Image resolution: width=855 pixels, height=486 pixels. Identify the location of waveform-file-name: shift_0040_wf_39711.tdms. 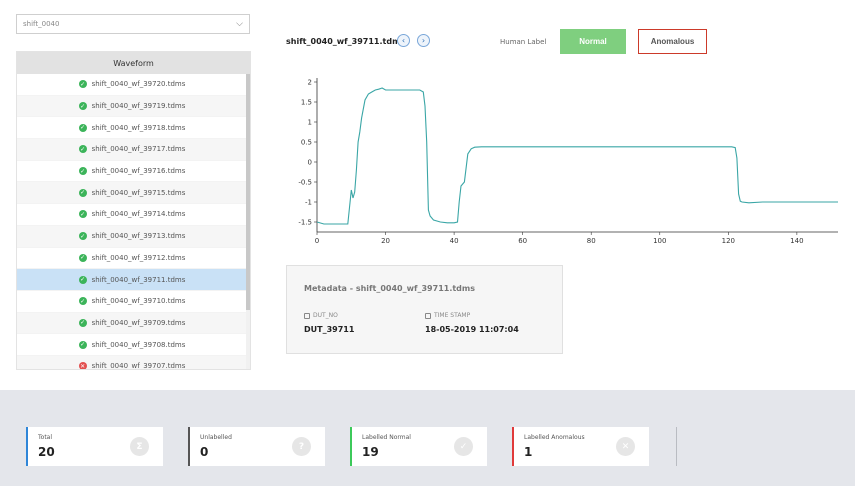
(138, 279).